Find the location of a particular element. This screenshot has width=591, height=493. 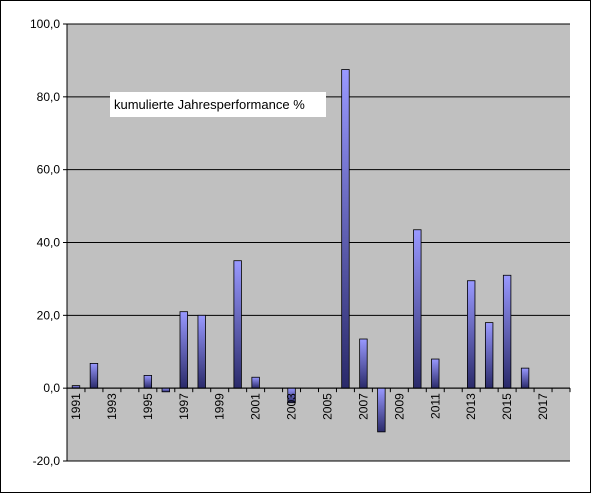

bar-2008 is located at coordinates (381, 410).